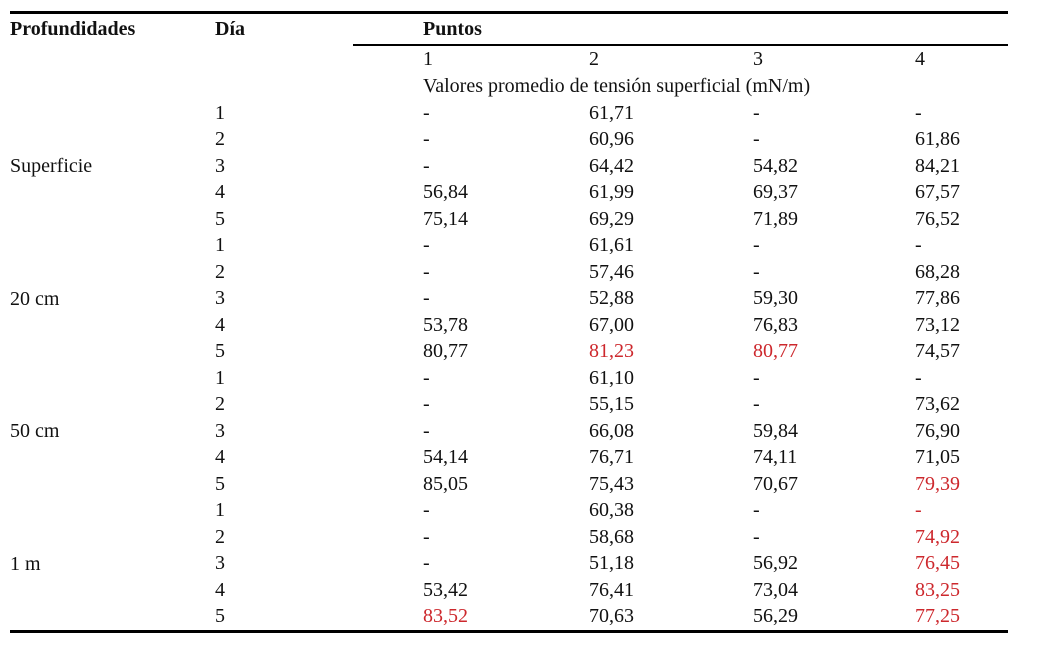  Describe the element at coordinates (680, 45) in the screenshot. I see `puntos-underline-rule` at that location.